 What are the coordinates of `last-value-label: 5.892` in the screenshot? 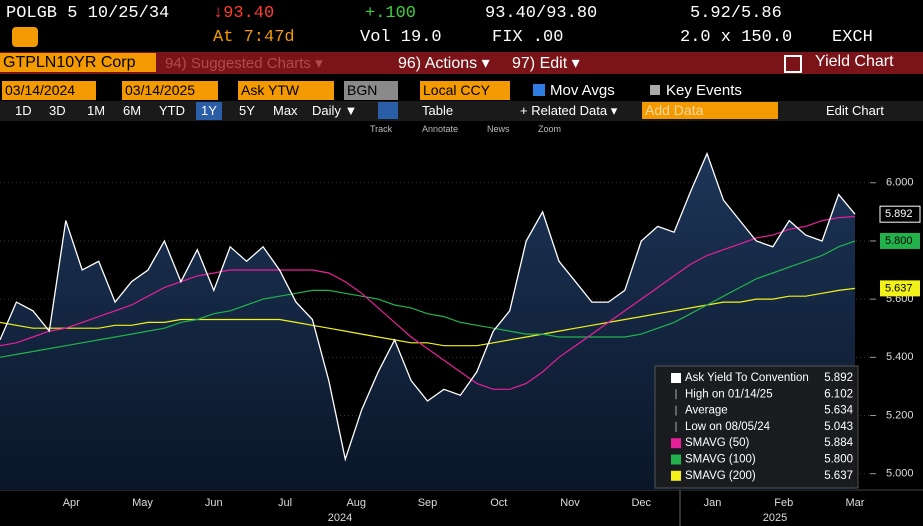 It's located at (899, 214).